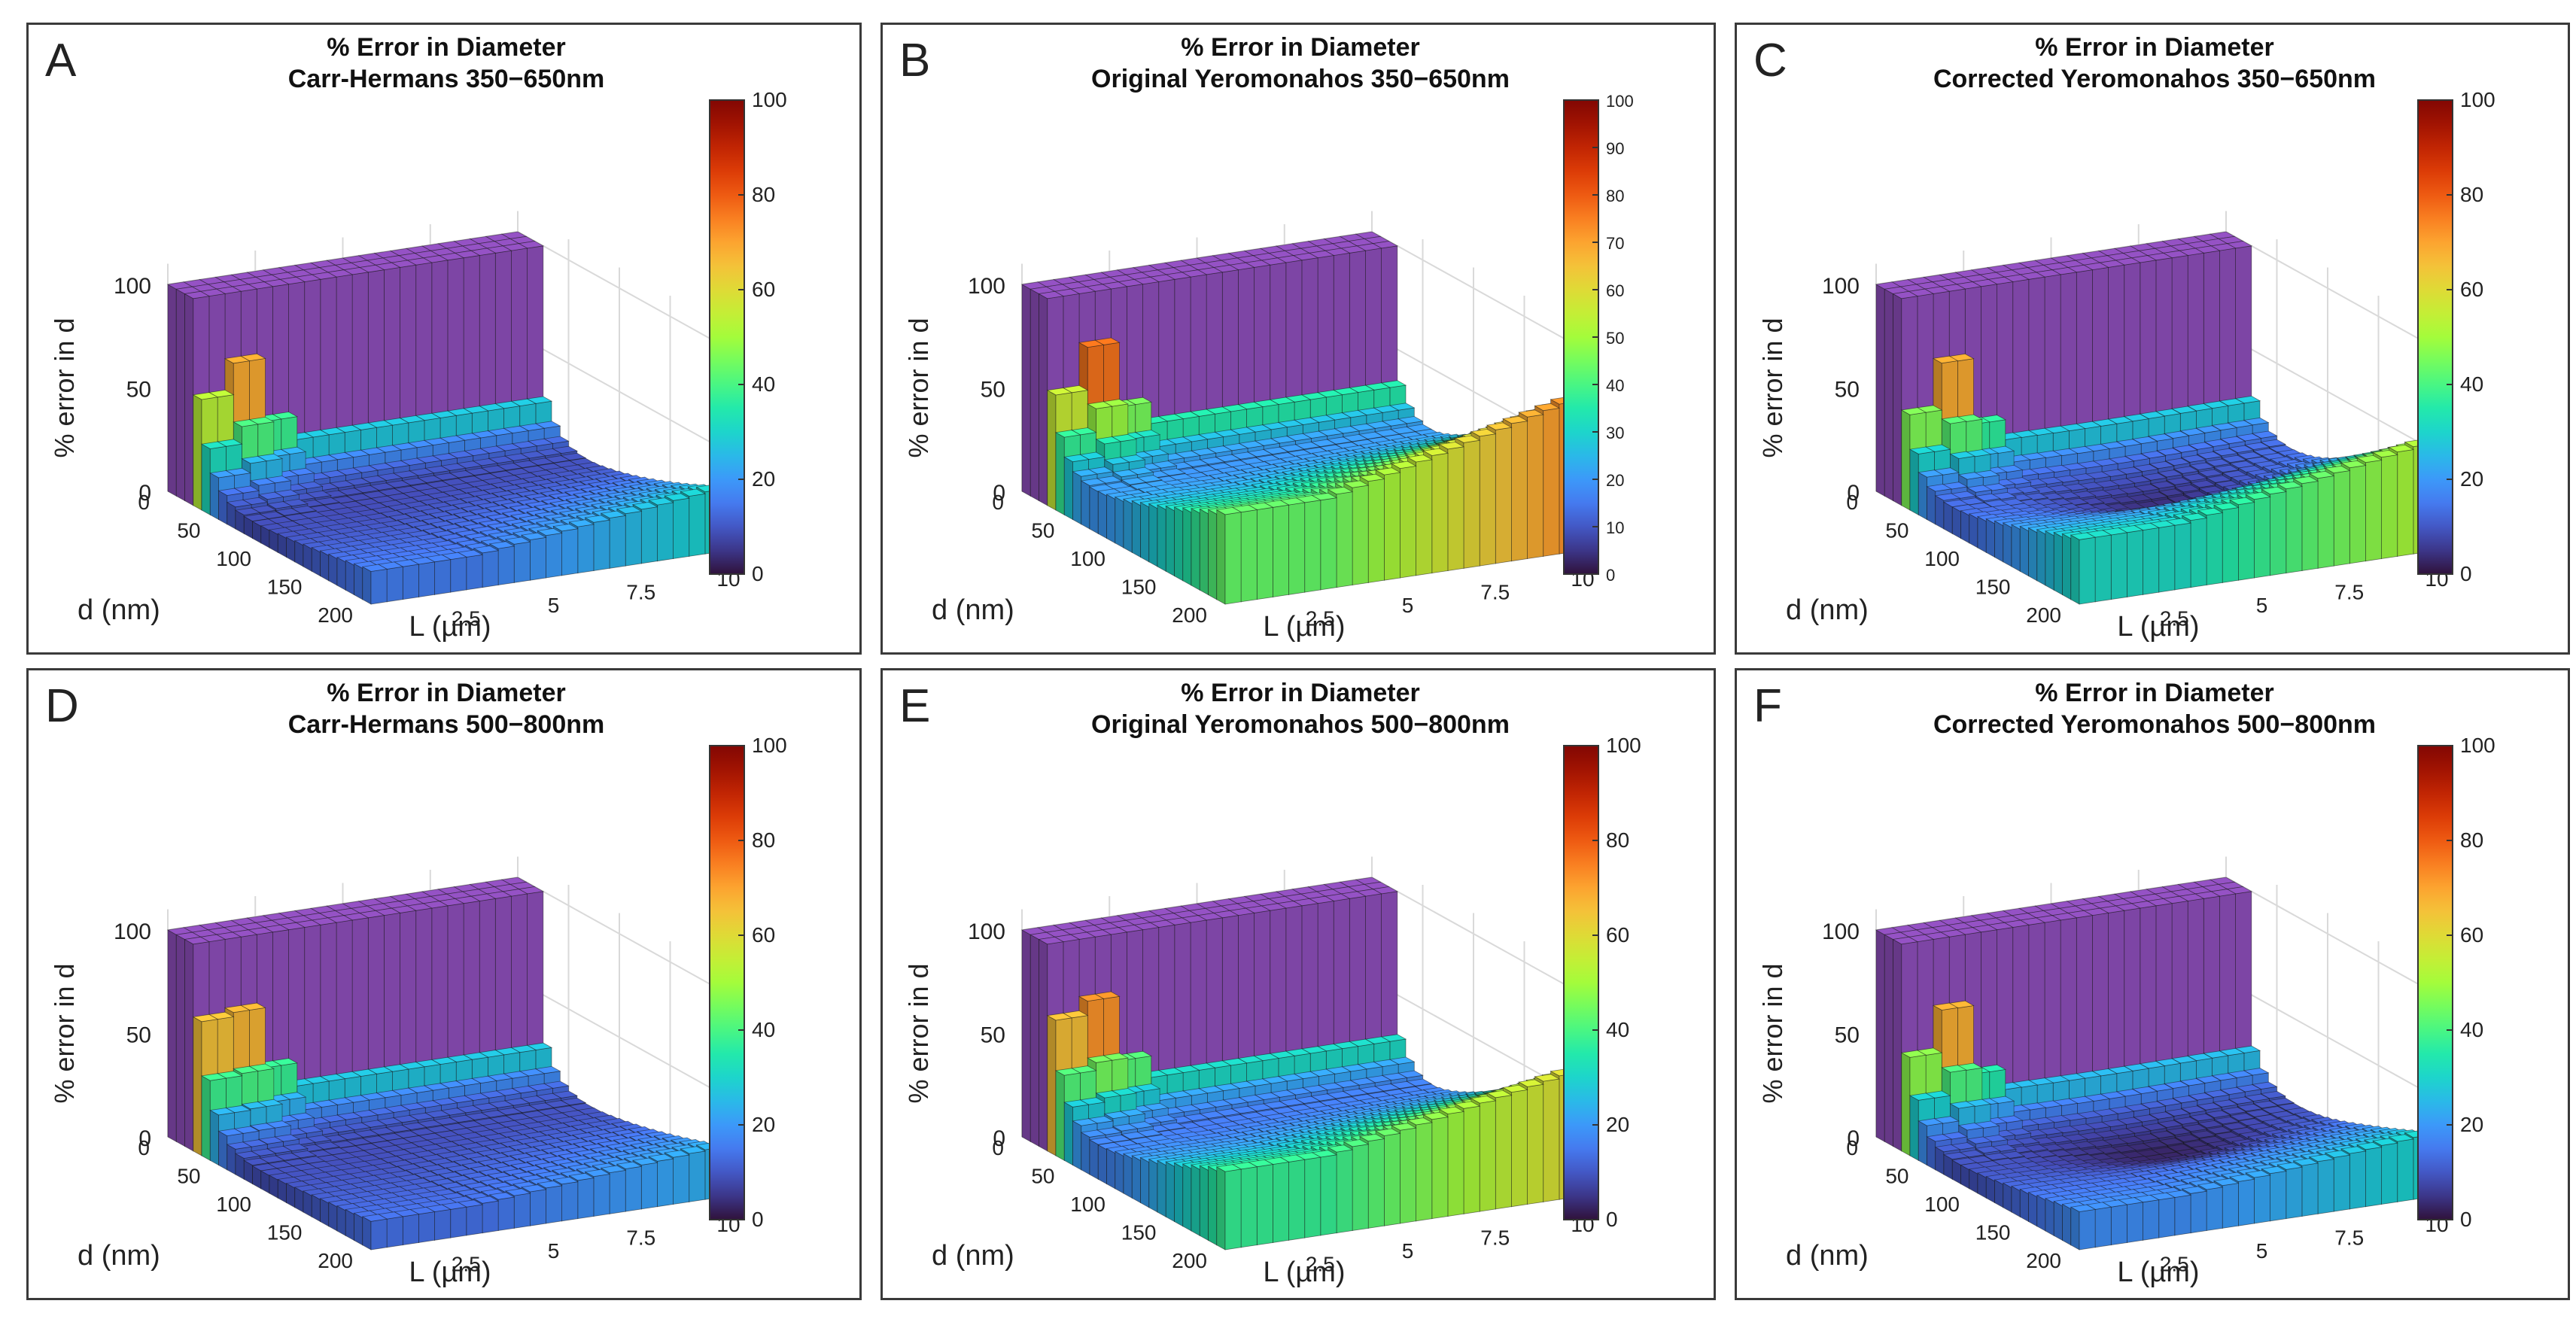 The height and width of the screenshot is (1325, 2576). I want to click on L-axis: 2.557.510, so click(1450, 1244).